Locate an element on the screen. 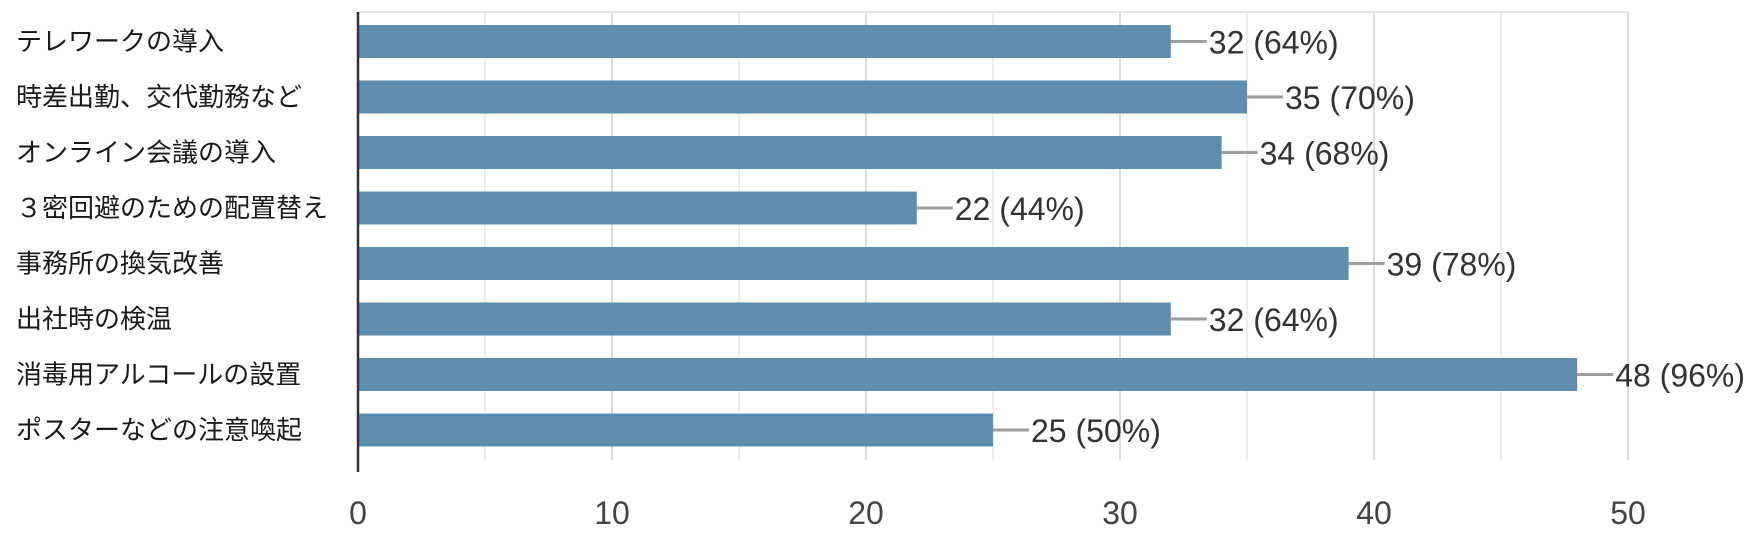  category-label: ポスターなどの注意喚起 is located at coordinates (159, 431).